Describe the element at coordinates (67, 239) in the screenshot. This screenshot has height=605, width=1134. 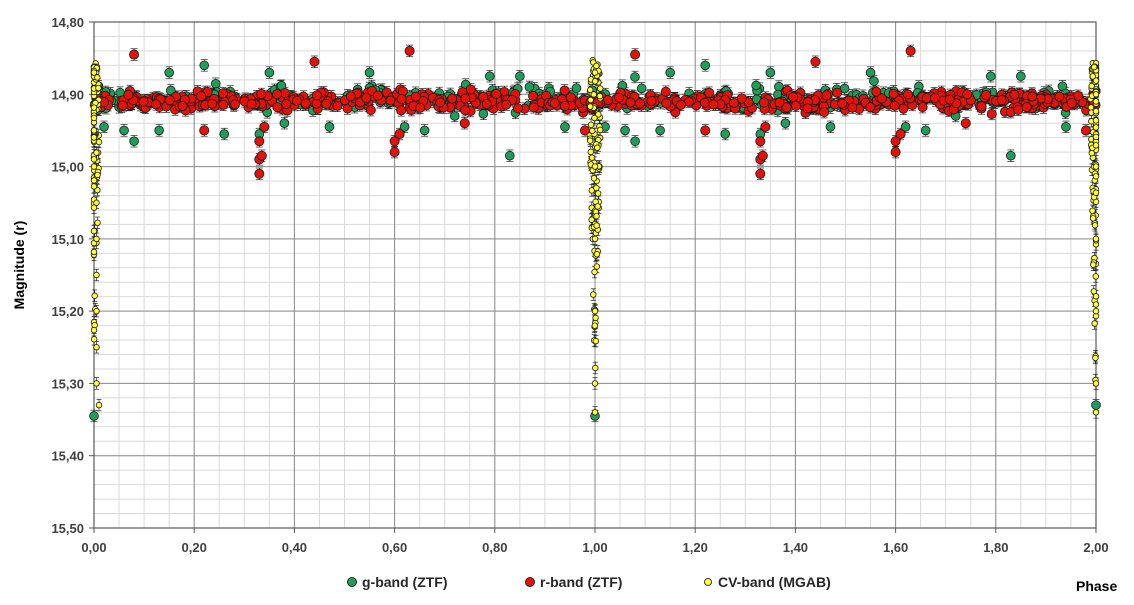
I see `y-tick-label: 15,10` at that location.